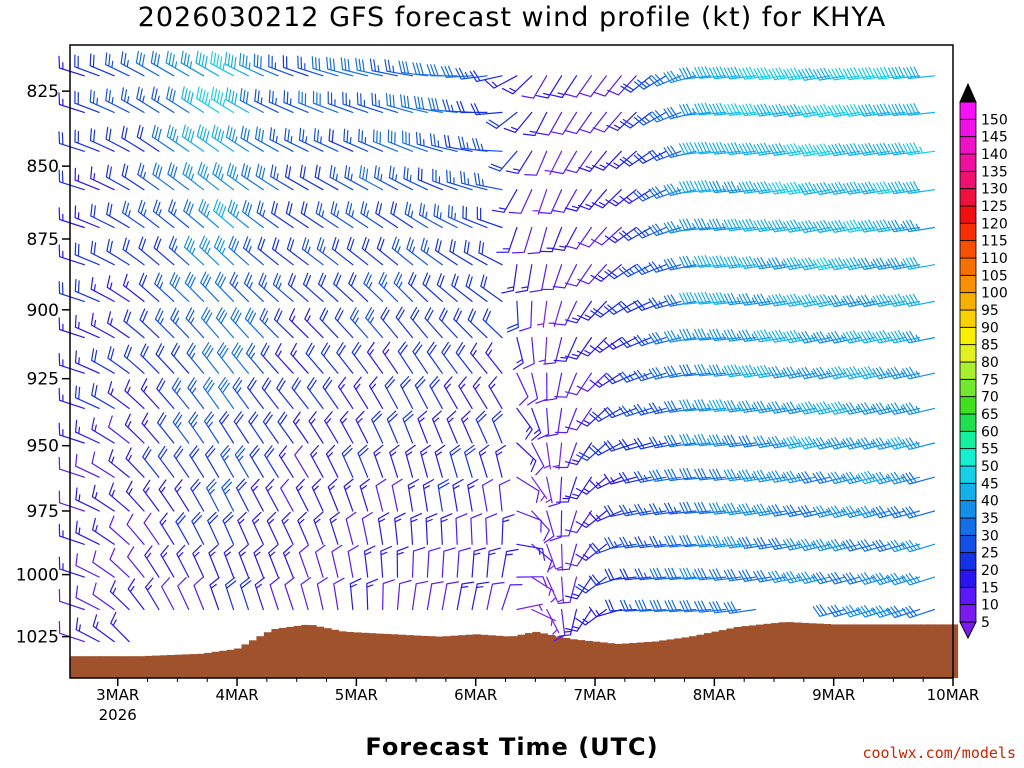  I want to click on colorbar-label: 95, so click(990, 311).